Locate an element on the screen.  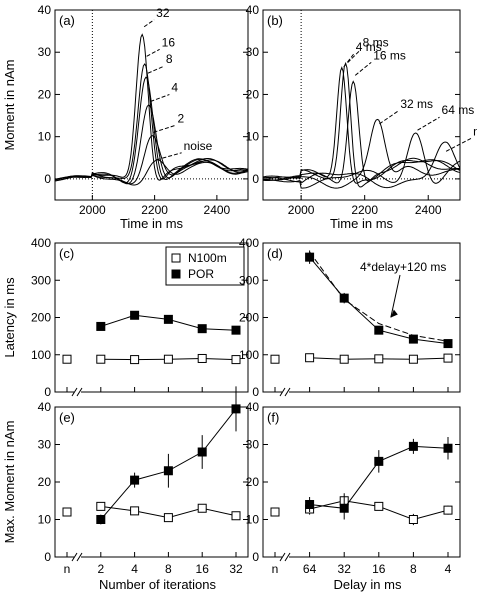
panel-d-axis-break is located at coordinates (285, 392).